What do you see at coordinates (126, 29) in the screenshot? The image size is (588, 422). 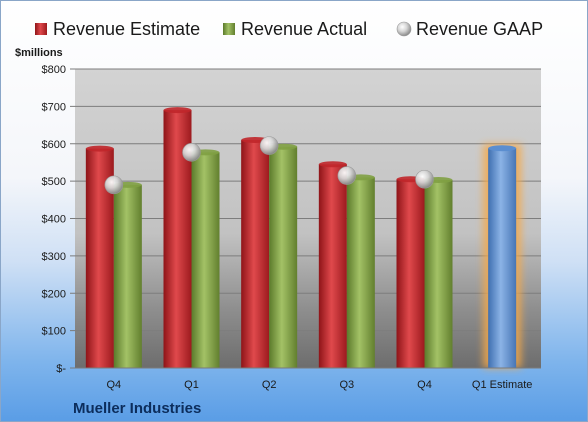 I see `legend-revenue-estimate: Revenue Estimate` at bounding box center [126, 29].